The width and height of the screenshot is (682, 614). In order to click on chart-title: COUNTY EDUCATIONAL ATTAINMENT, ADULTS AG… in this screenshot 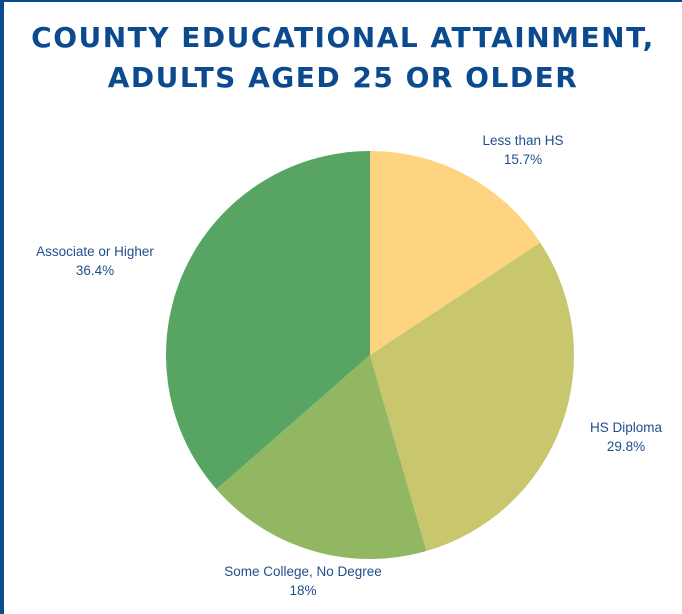, I will do `click(343, 58)`.